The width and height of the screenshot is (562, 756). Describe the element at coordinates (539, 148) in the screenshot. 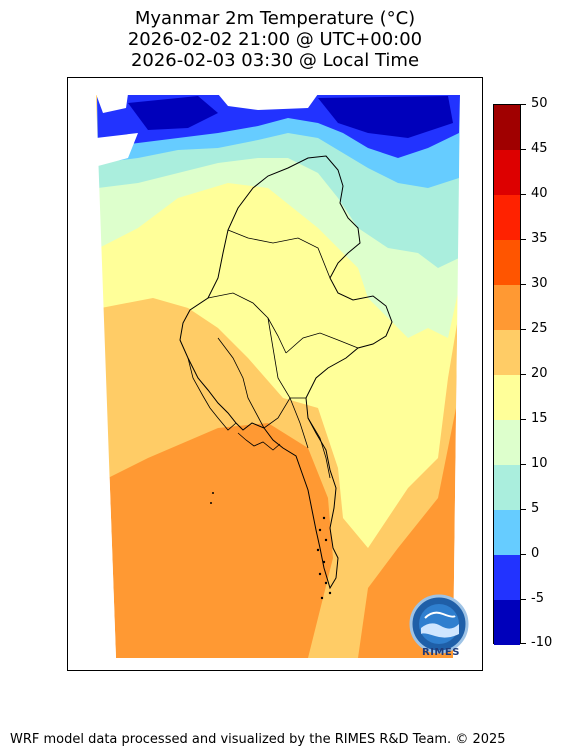

I see `cb-label-45: 45` at that location.